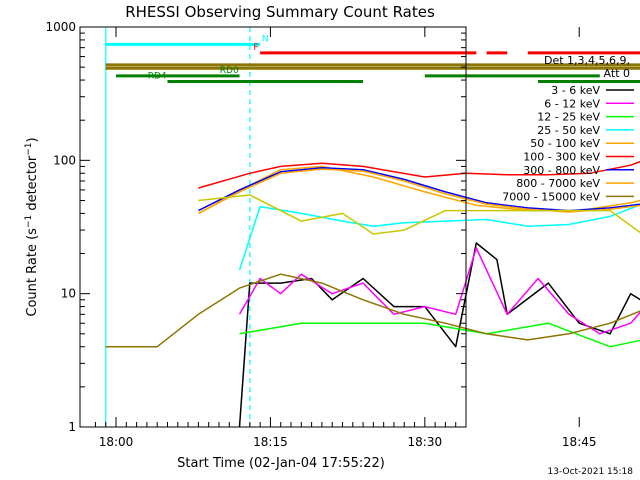 This screenshot has width=640, height=480. I want to click on y-axis-label: Count Rate (s−1 detector−1), so click(32, 226).